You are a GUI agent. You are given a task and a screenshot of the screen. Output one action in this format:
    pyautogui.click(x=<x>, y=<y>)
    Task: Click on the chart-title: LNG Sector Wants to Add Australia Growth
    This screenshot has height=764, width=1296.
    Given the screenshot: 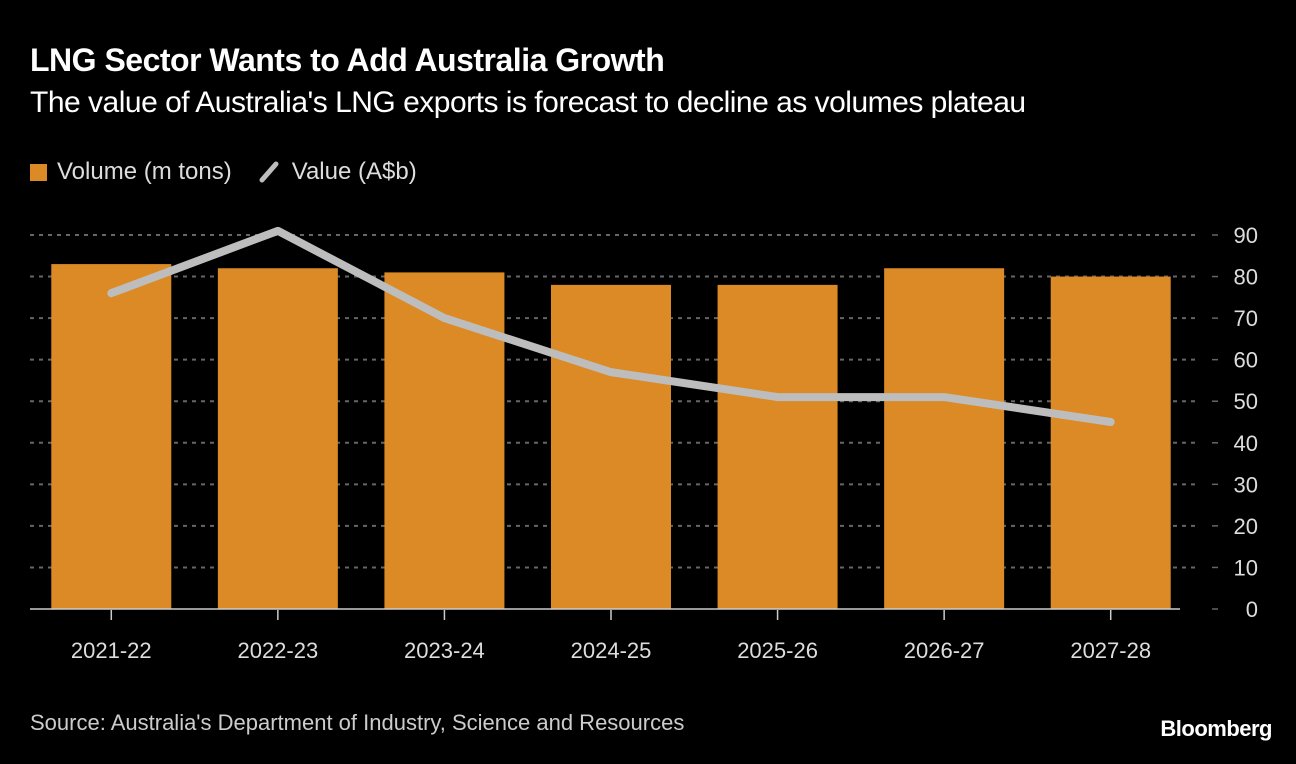 What is the action you would take?
    pyautogui.click(x=347, y=60)
    